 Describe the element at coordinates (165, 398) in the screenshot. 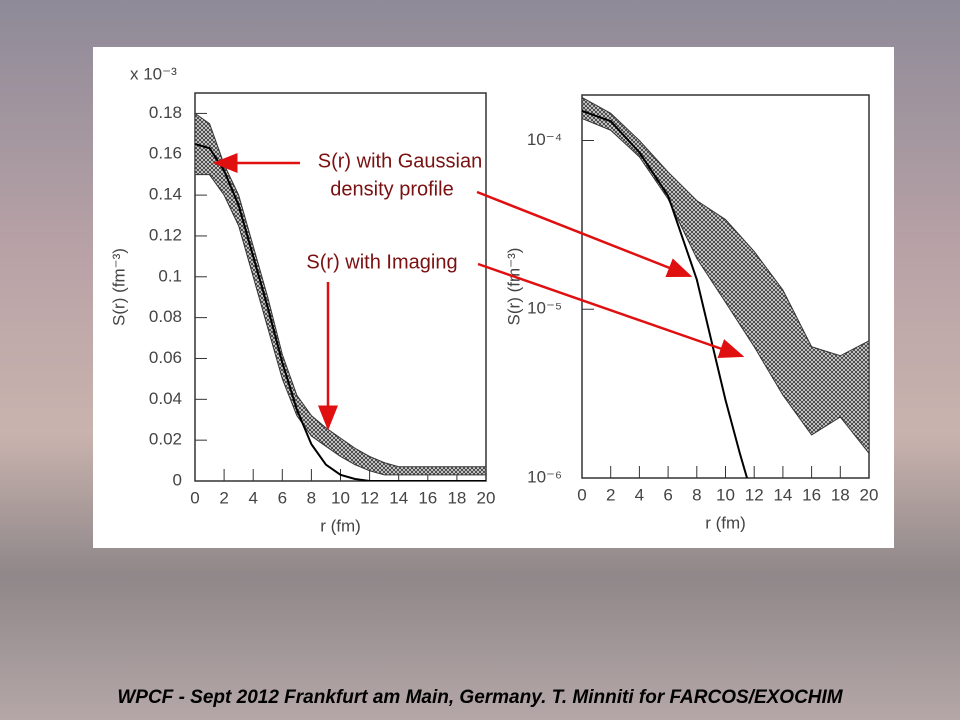

I see `y-tick-label: 0.04` at that location.